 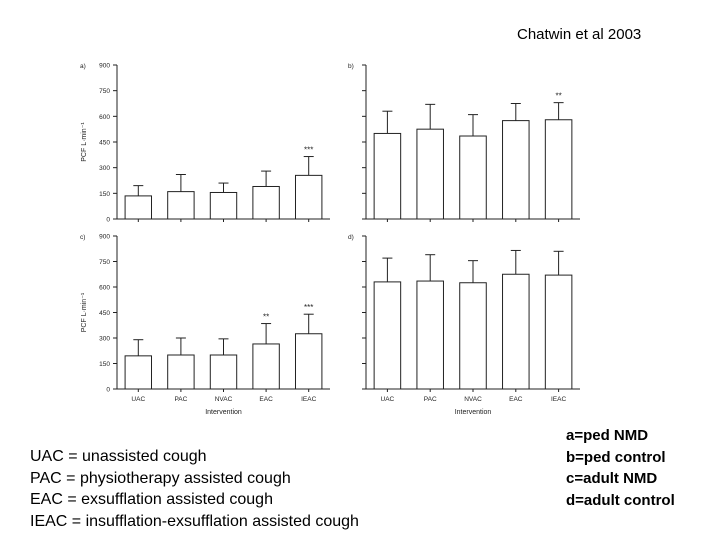 I want to click on panel-label: b), so click(x=351, y=66).